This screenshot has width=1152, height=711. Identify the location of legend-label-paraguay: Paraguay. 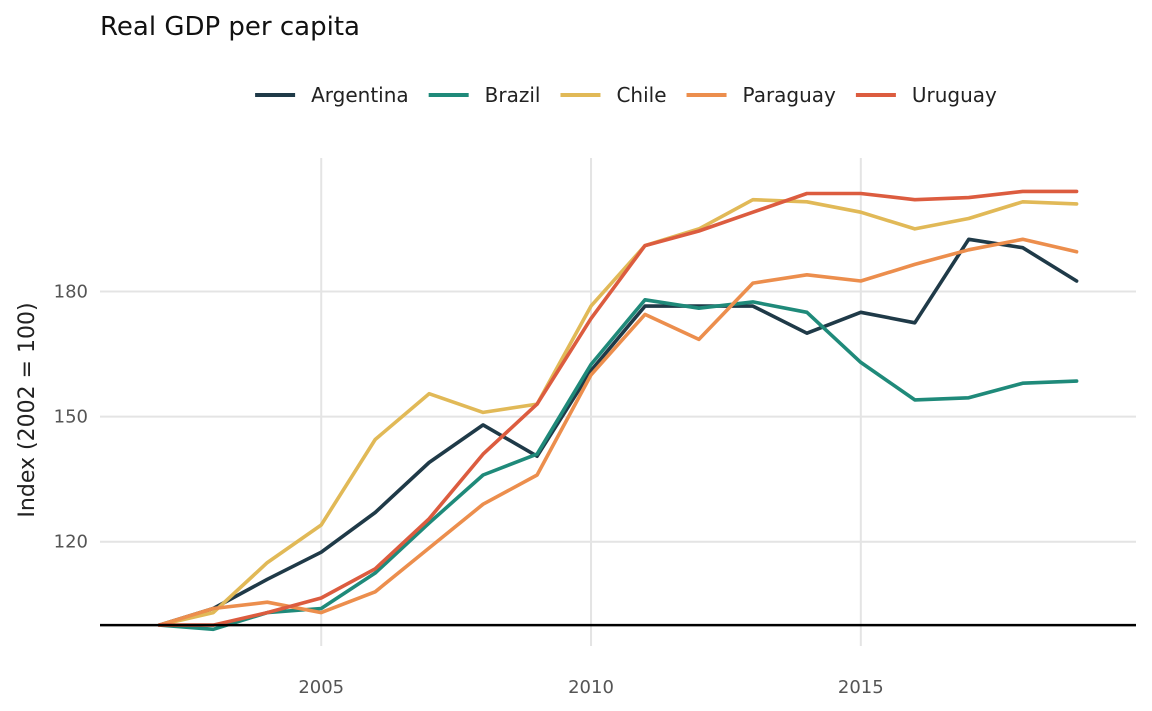
(790, 95).